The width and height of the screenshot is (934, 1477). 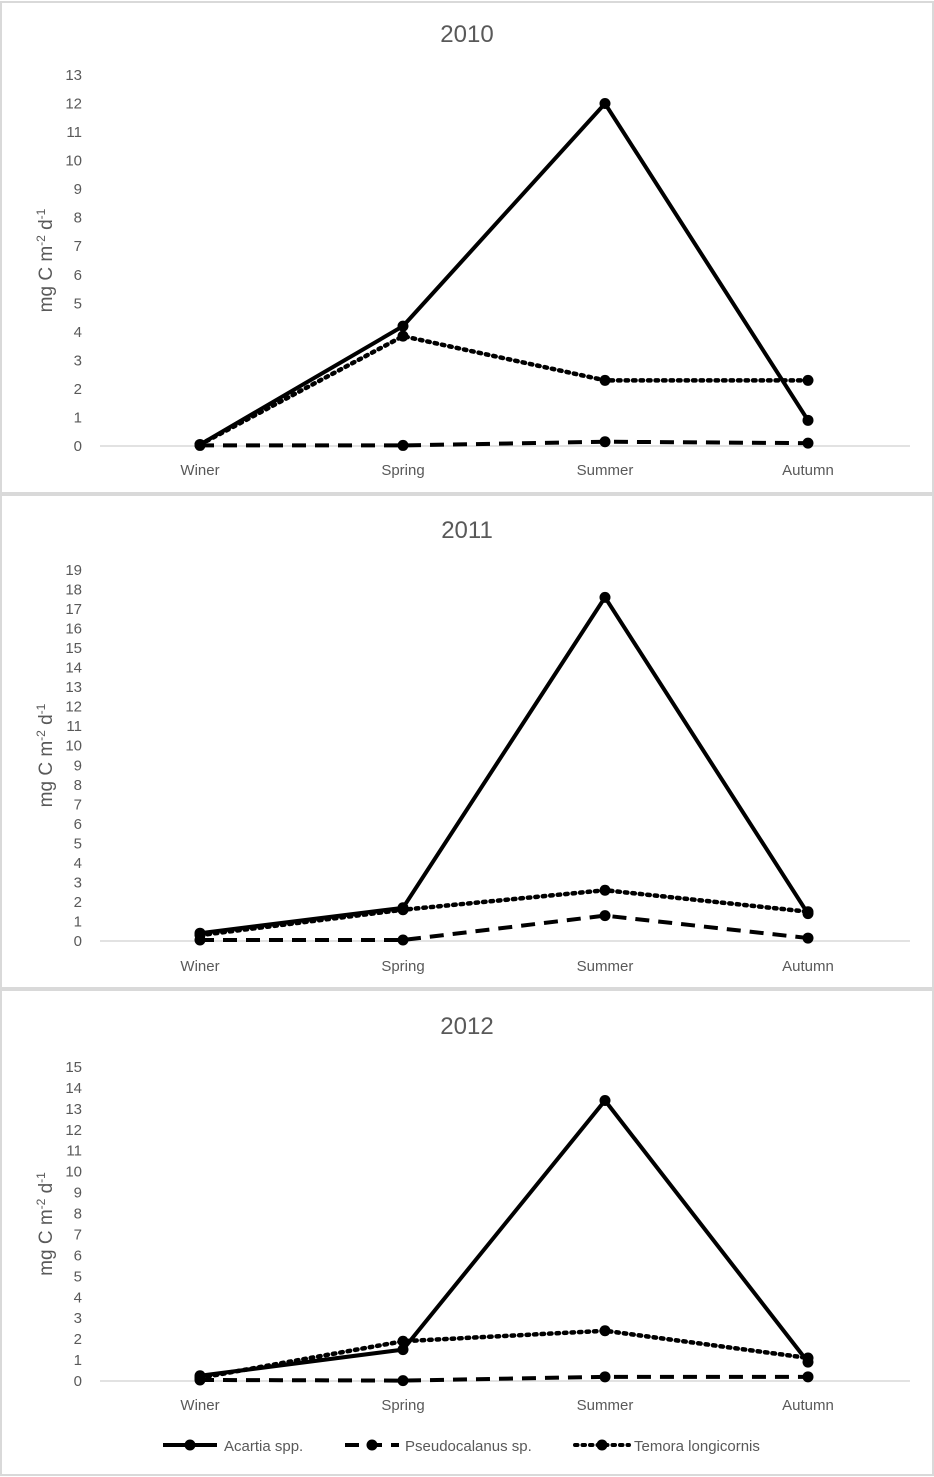 What do you see at coordinates (263, 1446) in the screenshot?
I see `legend-label: Acartia spp.` at bounding box center [263, 1446].